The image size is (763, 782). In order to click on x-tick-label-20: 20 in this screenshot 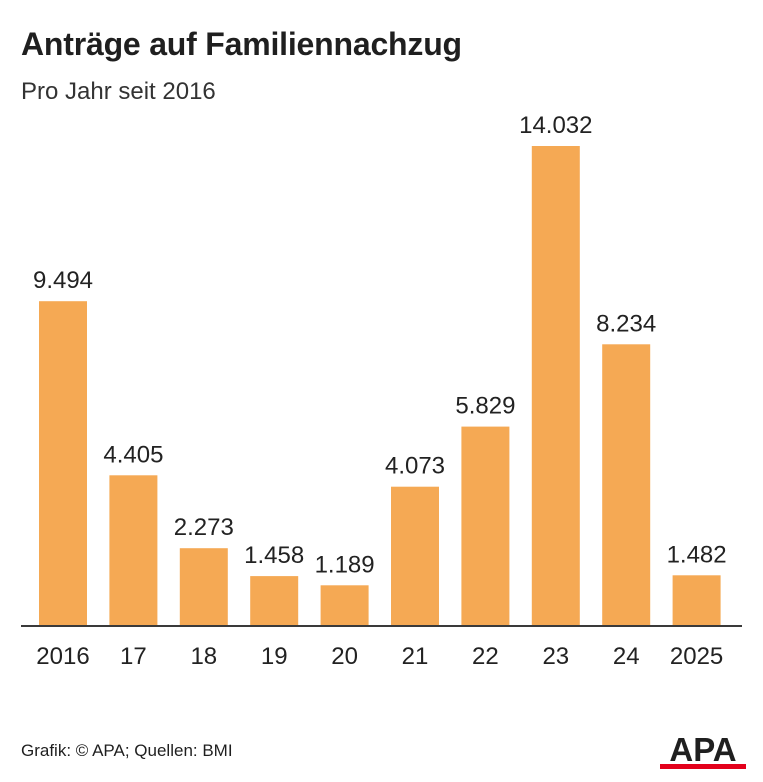, I will do `click(344, 656)`.